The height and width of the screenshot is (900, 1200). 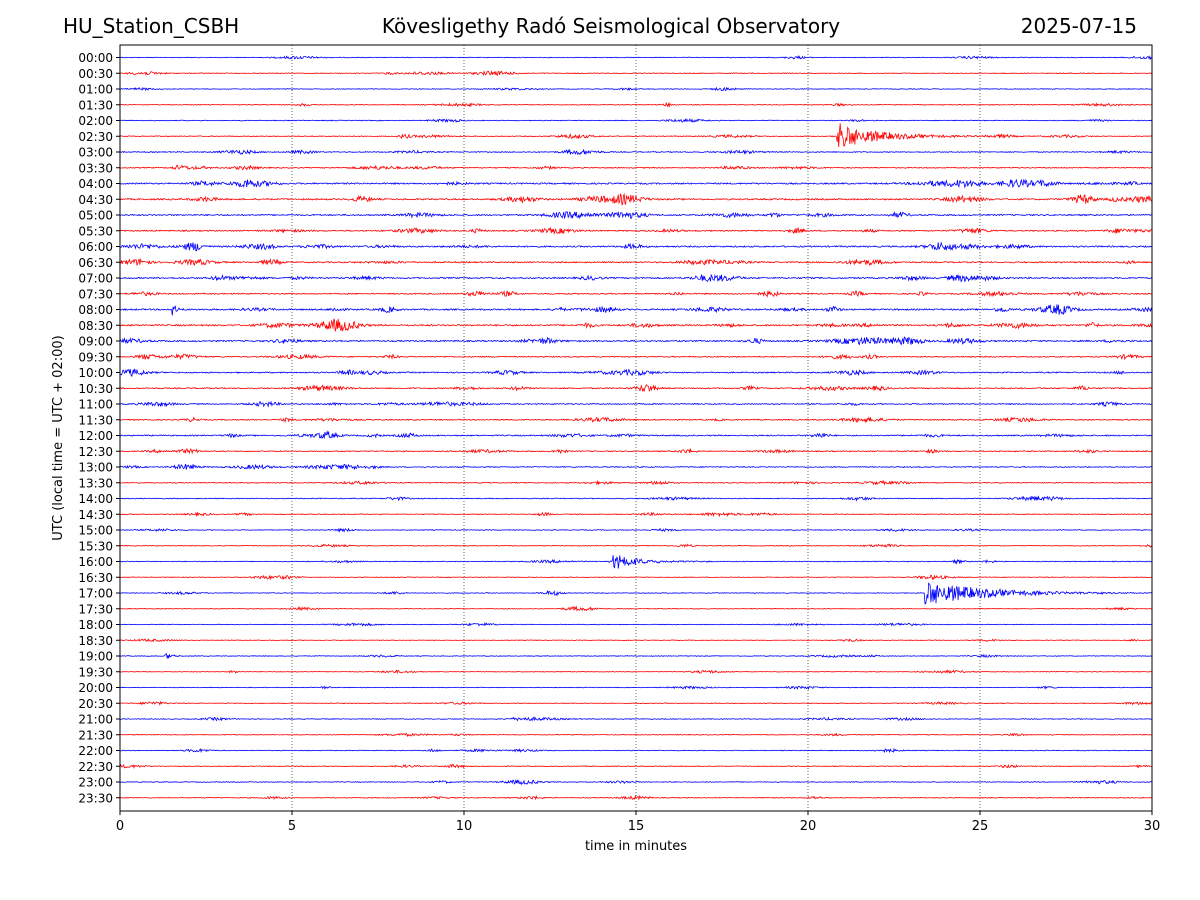 I want to click on y-tick-label: 21:00, so click(x=95, y=720).